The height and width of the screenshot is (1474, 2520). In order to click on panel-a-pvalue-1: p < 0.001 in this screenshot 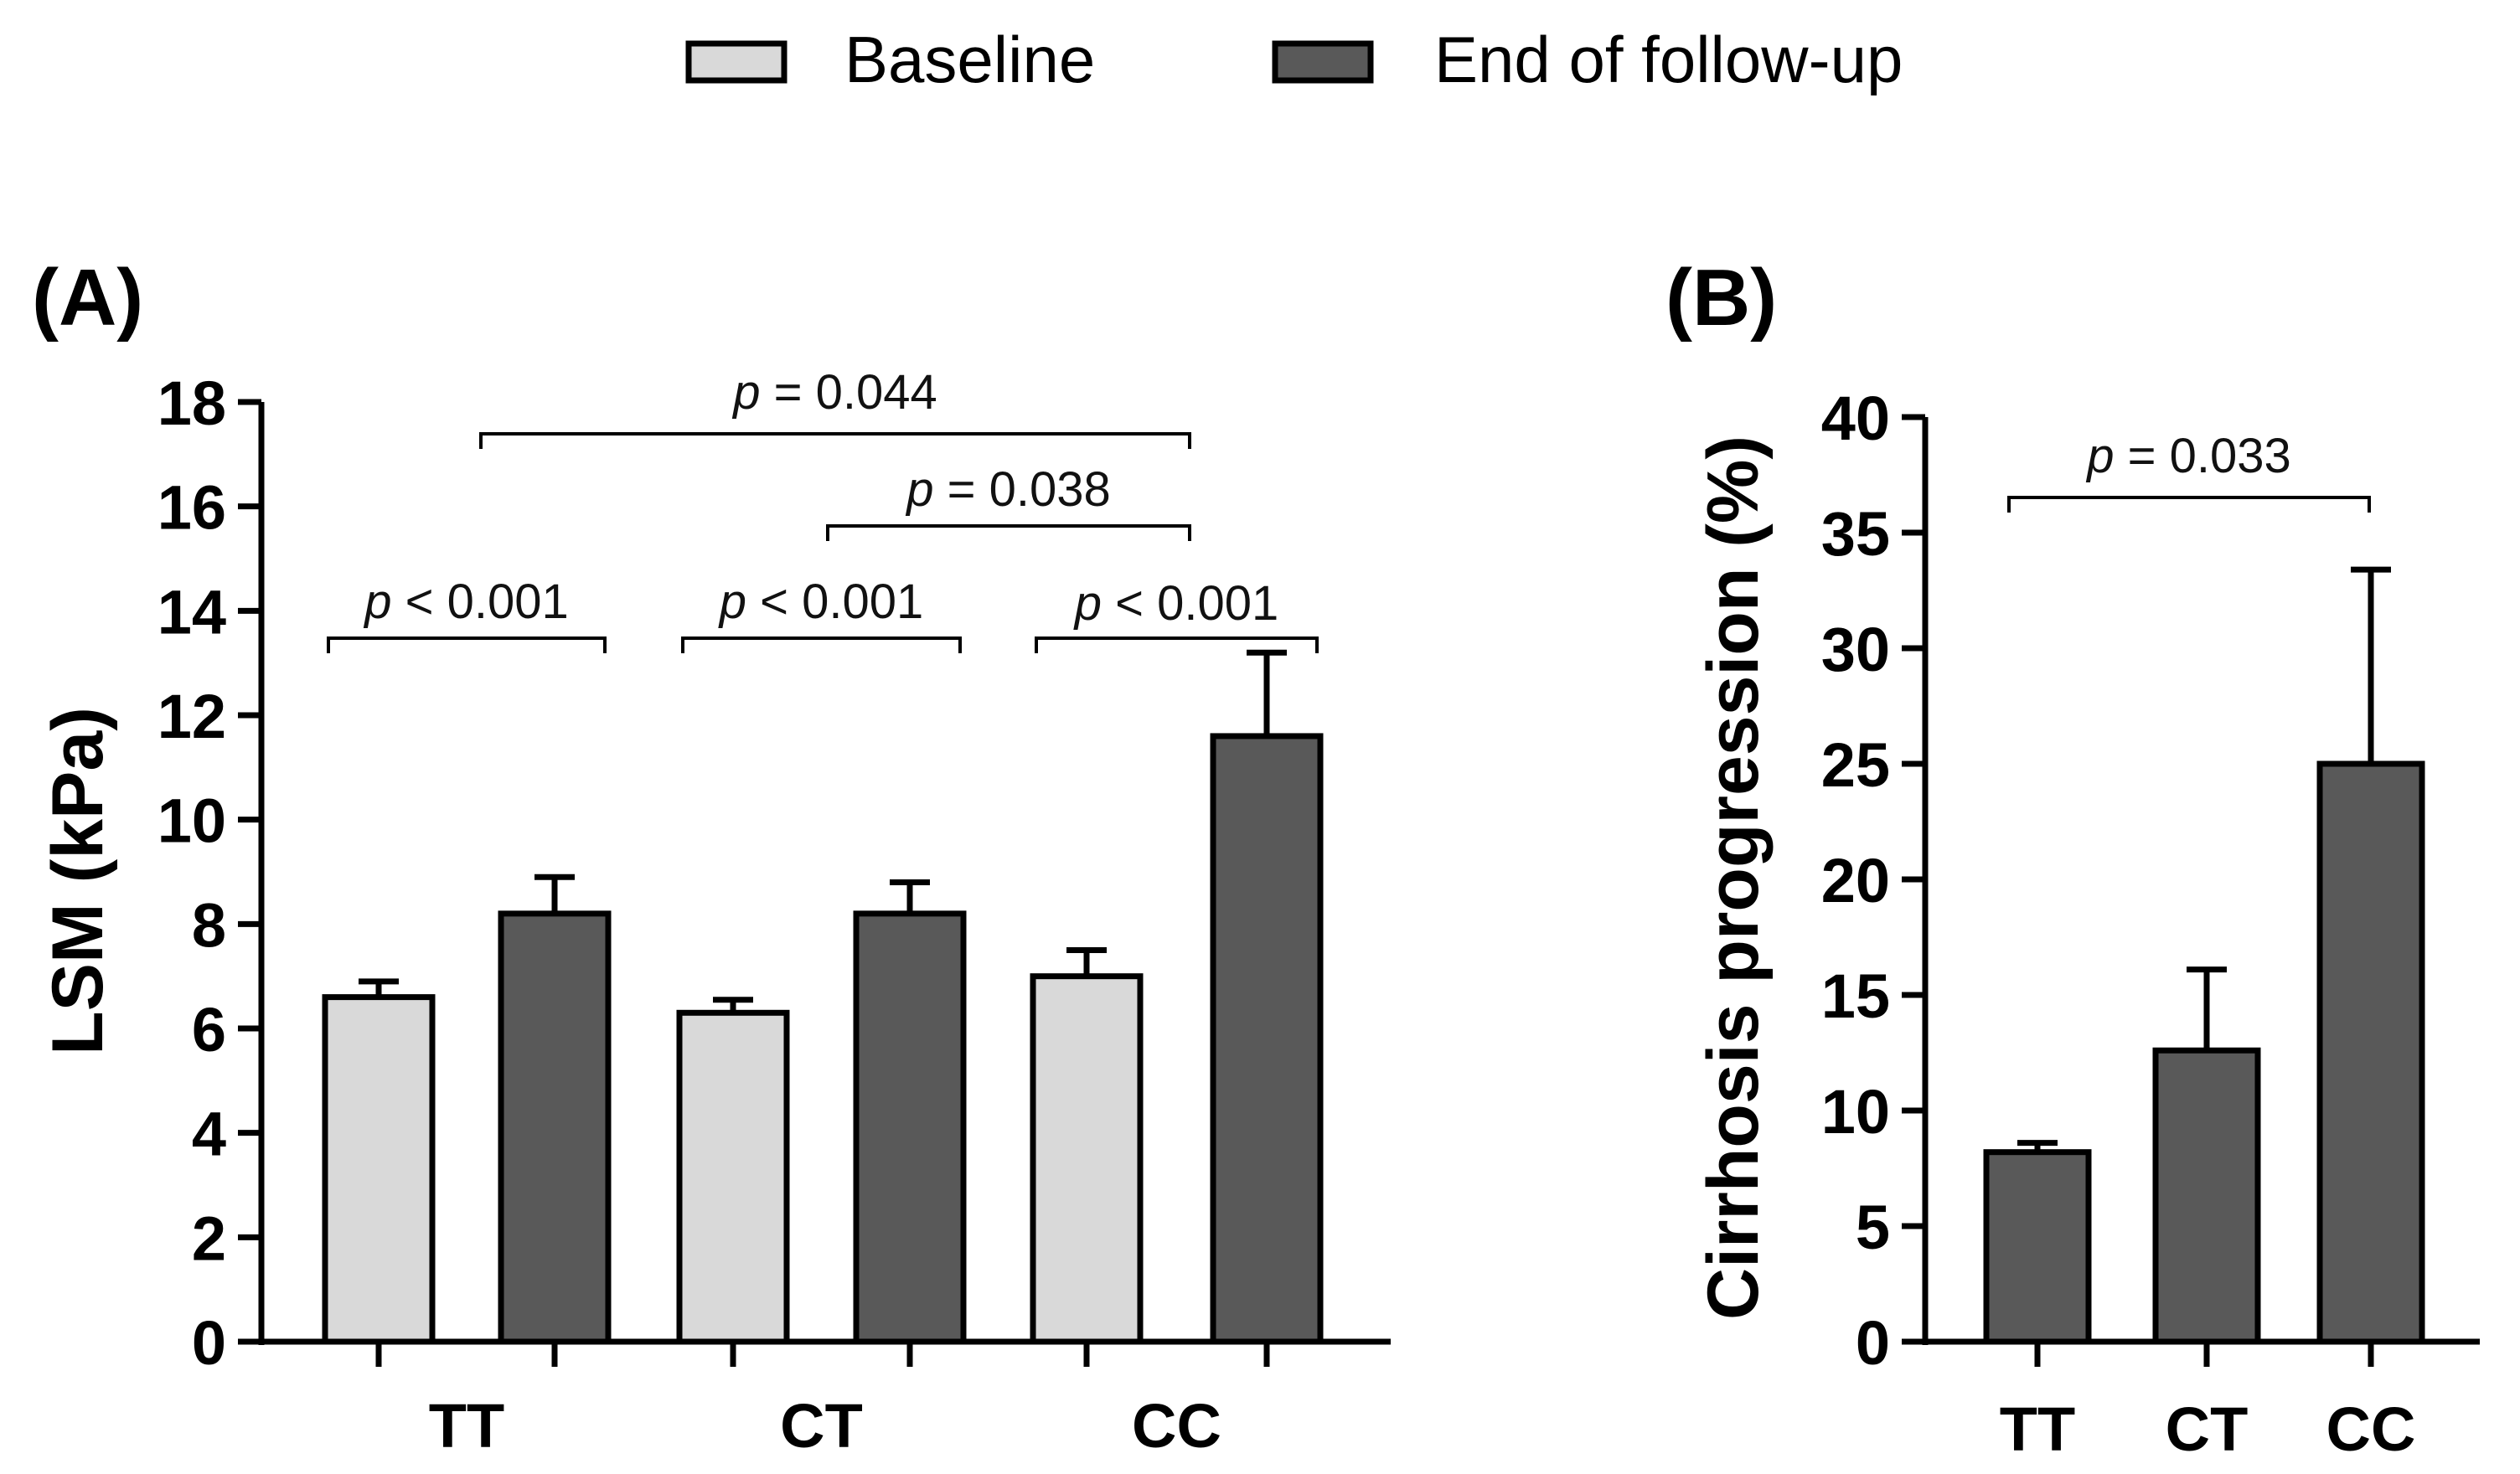, I will do `click(821, 602)`.